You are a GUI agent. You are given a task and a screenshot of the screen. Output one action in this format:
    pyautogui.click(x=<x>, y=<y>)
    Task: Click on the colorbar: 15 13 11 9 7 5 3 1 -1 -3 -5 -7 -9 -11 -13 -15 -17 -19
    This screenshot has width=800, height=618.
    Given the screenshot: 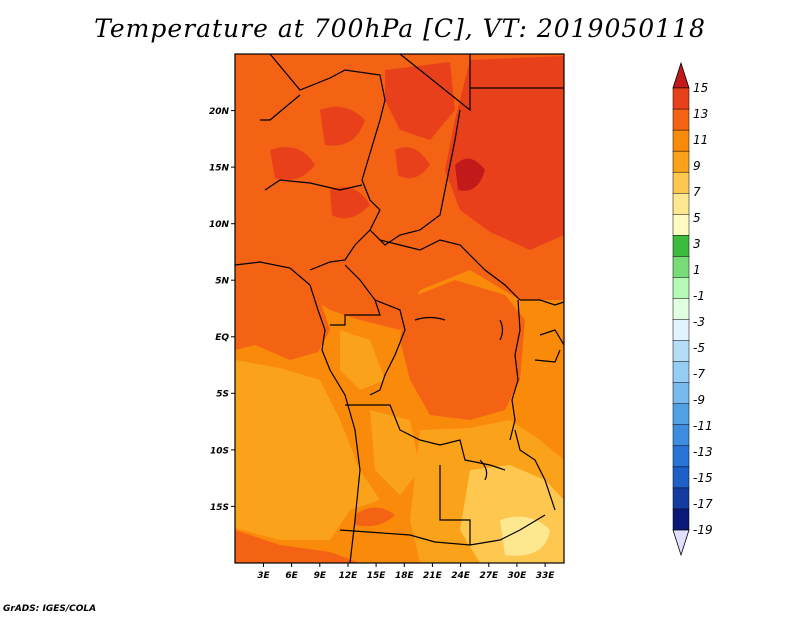 What is the action you would take?
    pyautogui.click(x=692, y=309)
    